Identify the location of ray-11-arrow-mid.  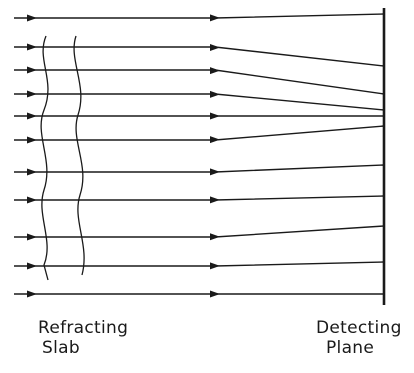
(215, 294).